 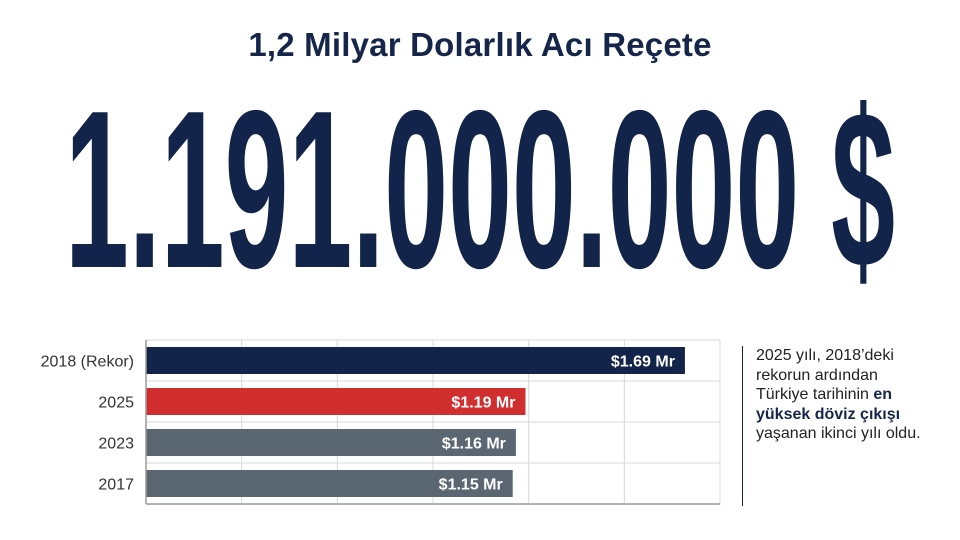 I want to click on page-title: 1,2 Milyar Dolarlık Acı Reçete, so click(x=480, y=44).